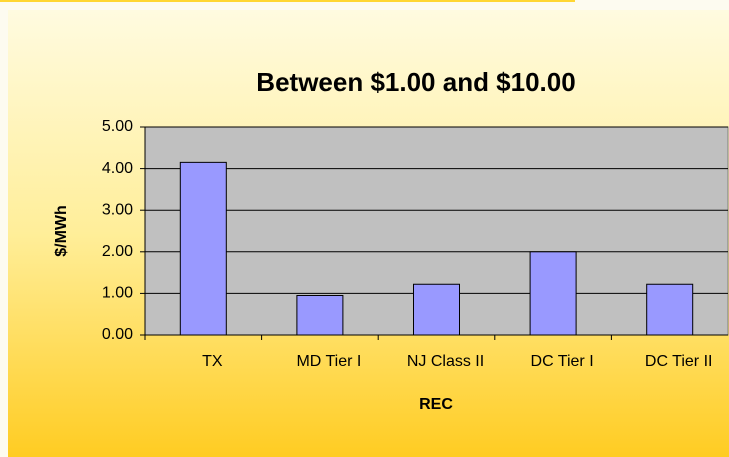 This screenshot has width=729, height=457. What do you see at coordinates (436, 404) in the screenshot?
I see `x-axis-label: REC` at bounding box center [436, 404].